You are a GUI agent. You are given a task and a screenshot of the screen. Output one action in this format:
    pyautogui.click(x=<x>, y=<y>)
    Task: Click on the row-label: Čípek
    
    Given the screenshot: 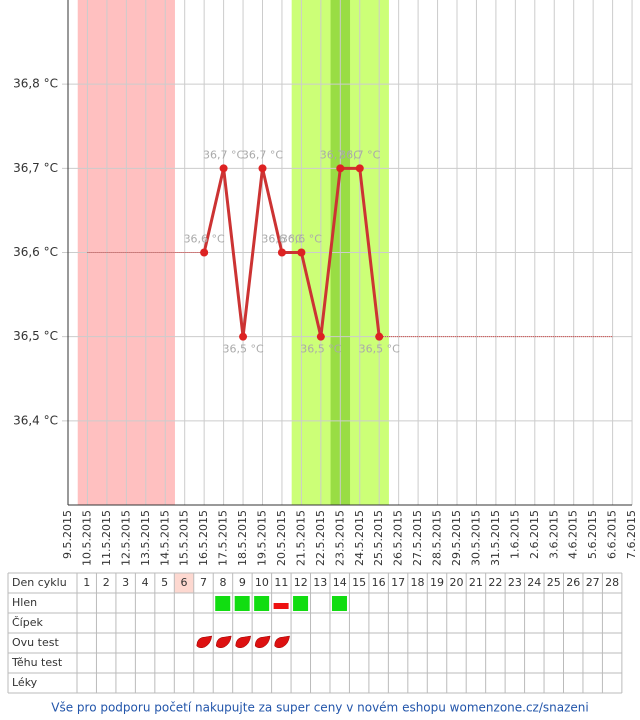 What is the action you would take?
    pyautogui.click(x=27, y=622)
    